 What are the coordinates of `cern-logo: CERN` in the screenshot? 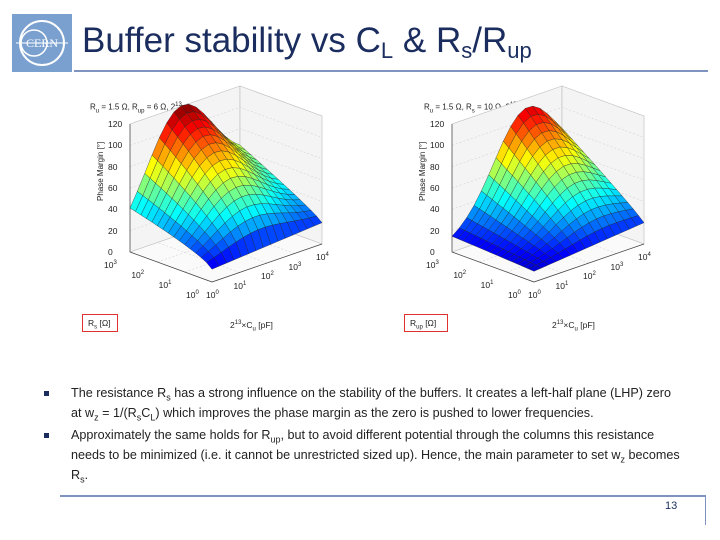 It's located at (42, 43).